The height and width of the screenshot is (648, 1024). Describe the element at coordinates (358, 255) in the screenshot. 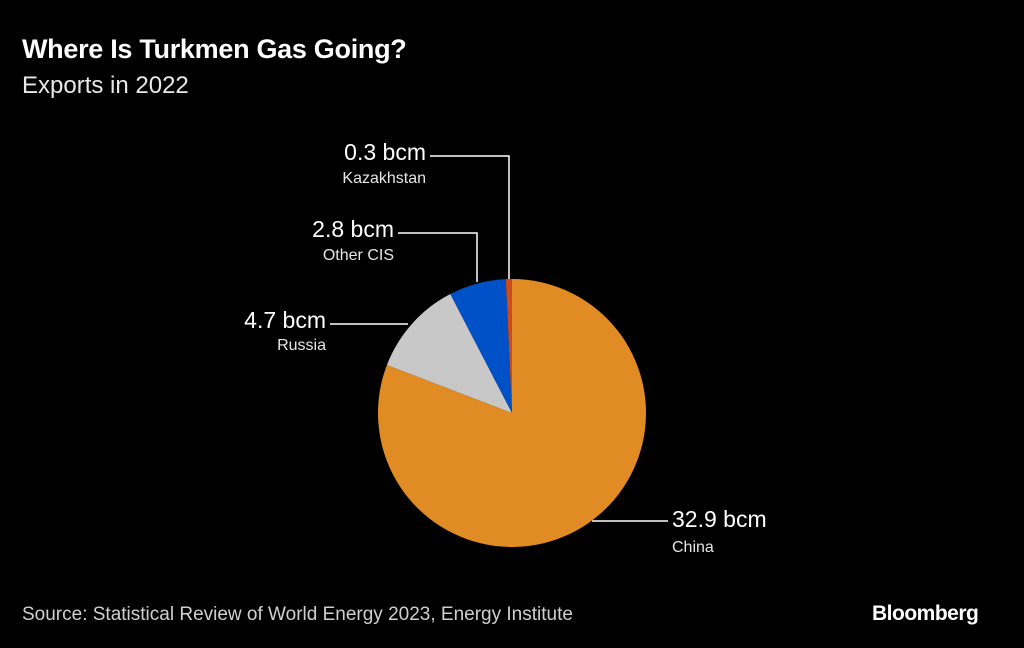

I see `category-label-other-cis: Other CIS` at that location.